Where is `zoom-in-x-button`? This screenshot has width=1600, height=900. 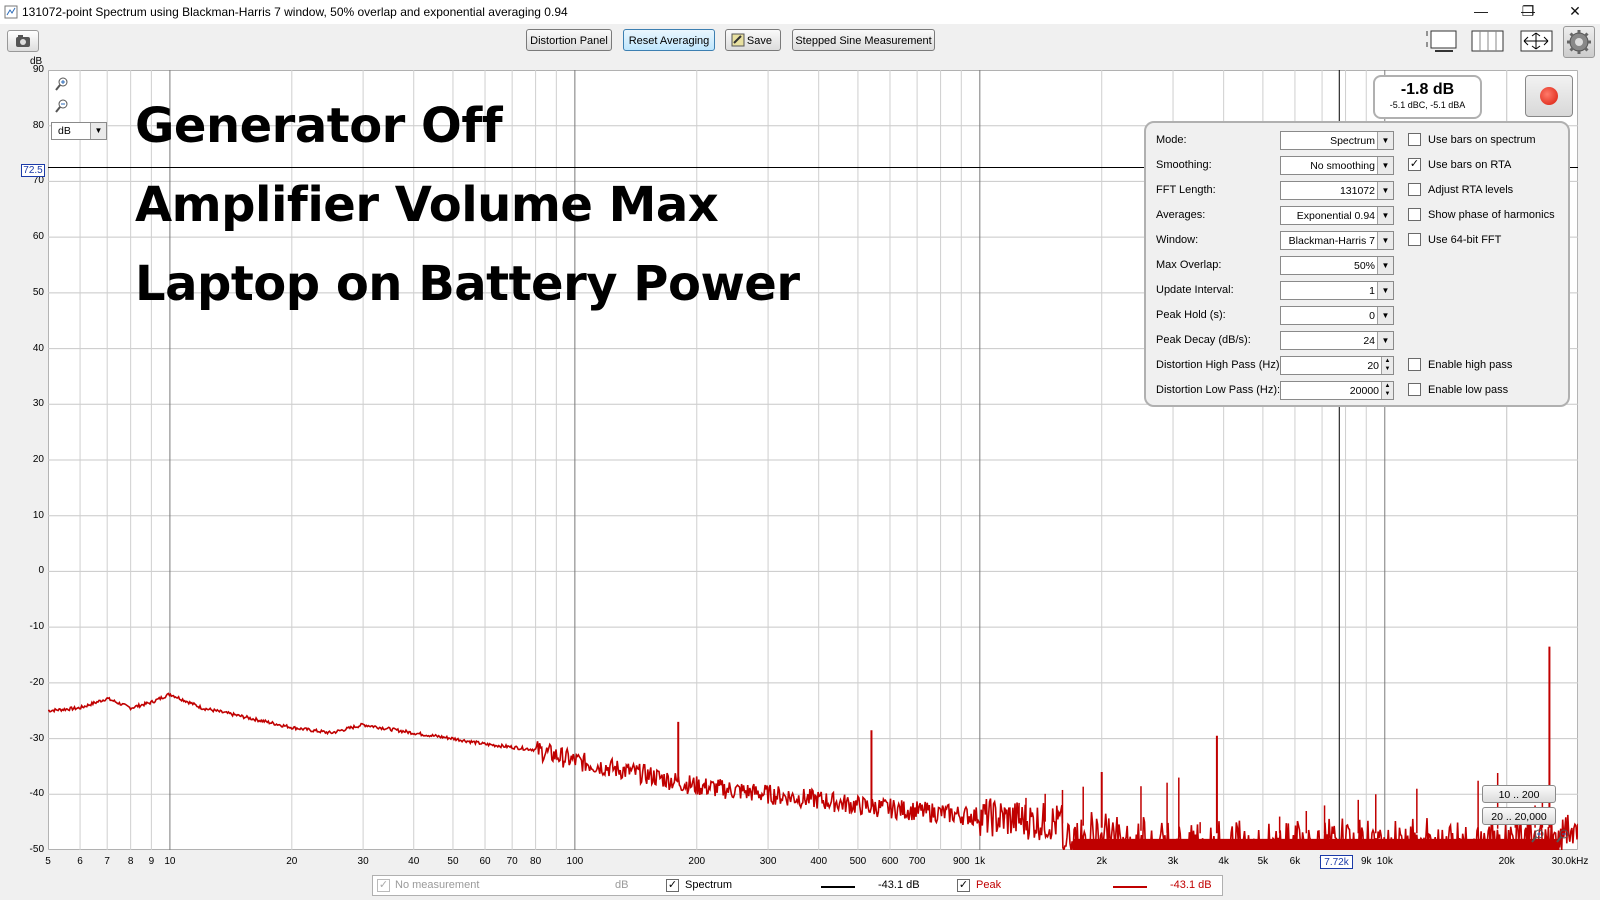 zoom-in-x-button is located at coordinates (1538, 836).